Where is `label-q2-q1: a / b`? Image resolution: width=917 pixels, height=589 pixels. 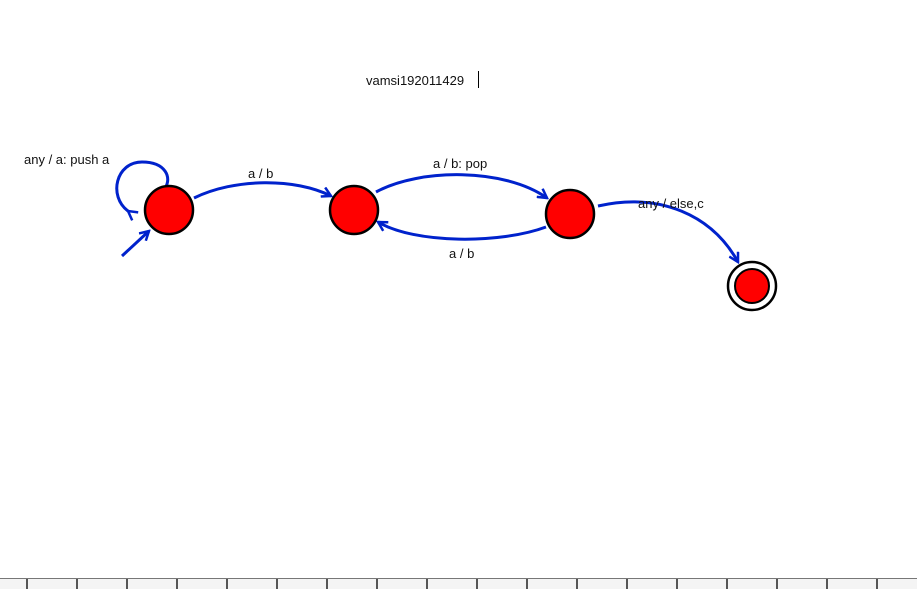
label-q2-q1: a / b is located at coordinates (462, 253).